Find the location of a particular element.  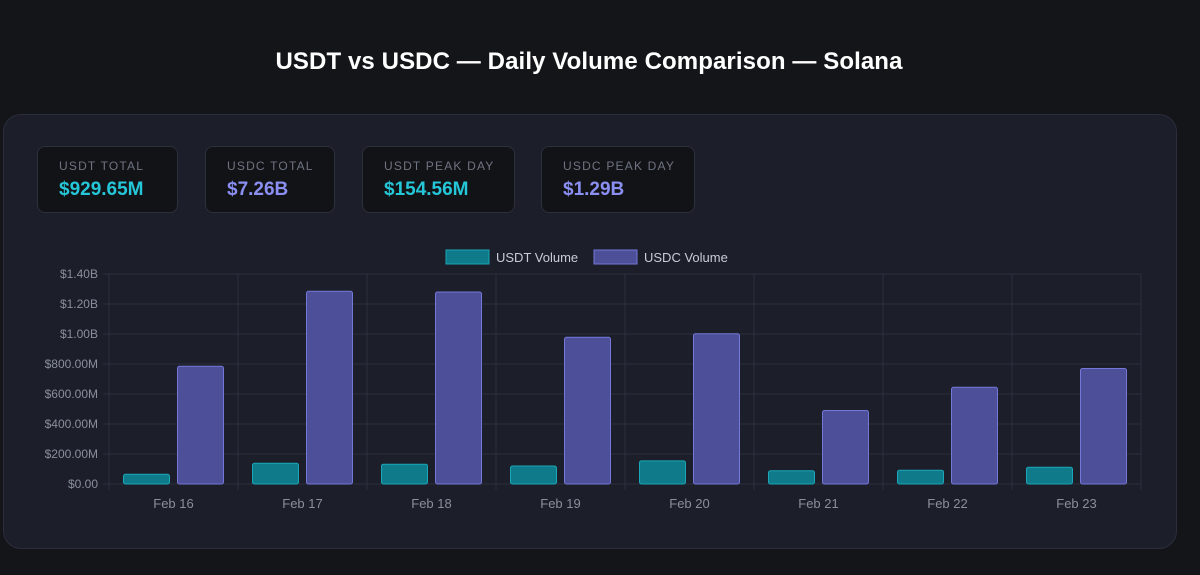

stat-card-usdt-total: USDT TOTAL $929.65M is located at coordinates (107, 179).